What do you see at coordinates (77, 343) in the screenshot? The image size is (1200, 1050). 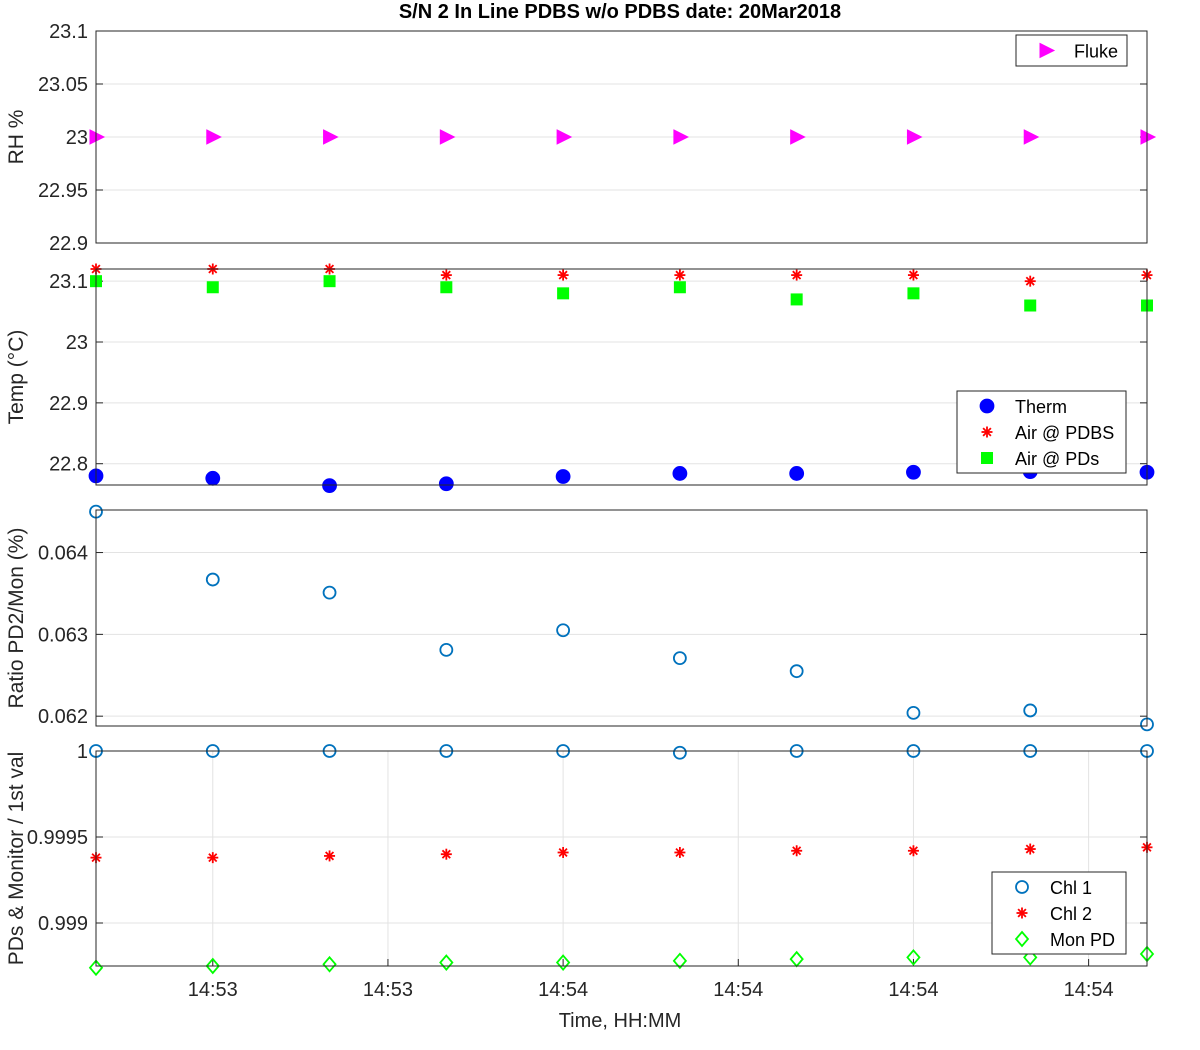 I see `panel-2-ytick-label-2: 23` at bounding box center [77, 343].